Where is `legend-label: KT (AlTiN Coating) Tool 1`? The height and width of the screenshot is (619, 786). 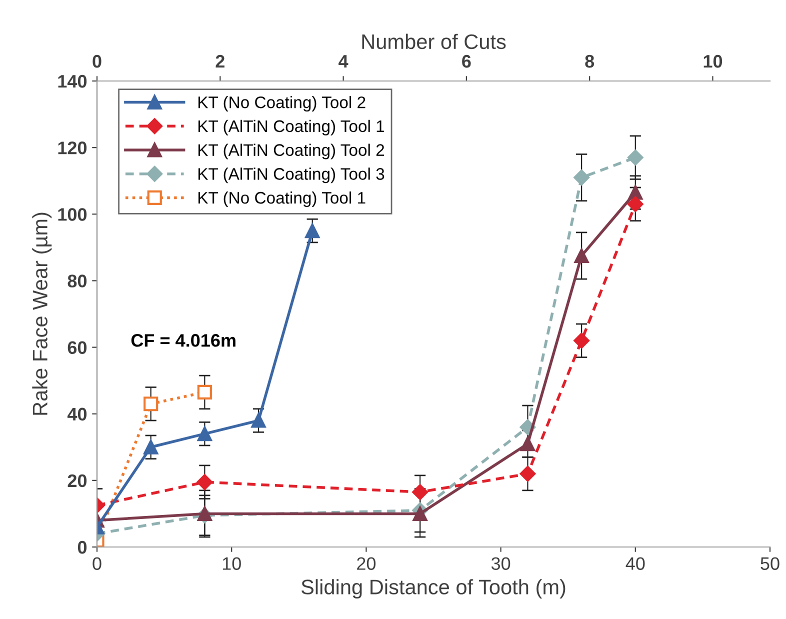 legend-label: KT (AlTiN Coating) Tool 1 is located at coordinates (291, 128).